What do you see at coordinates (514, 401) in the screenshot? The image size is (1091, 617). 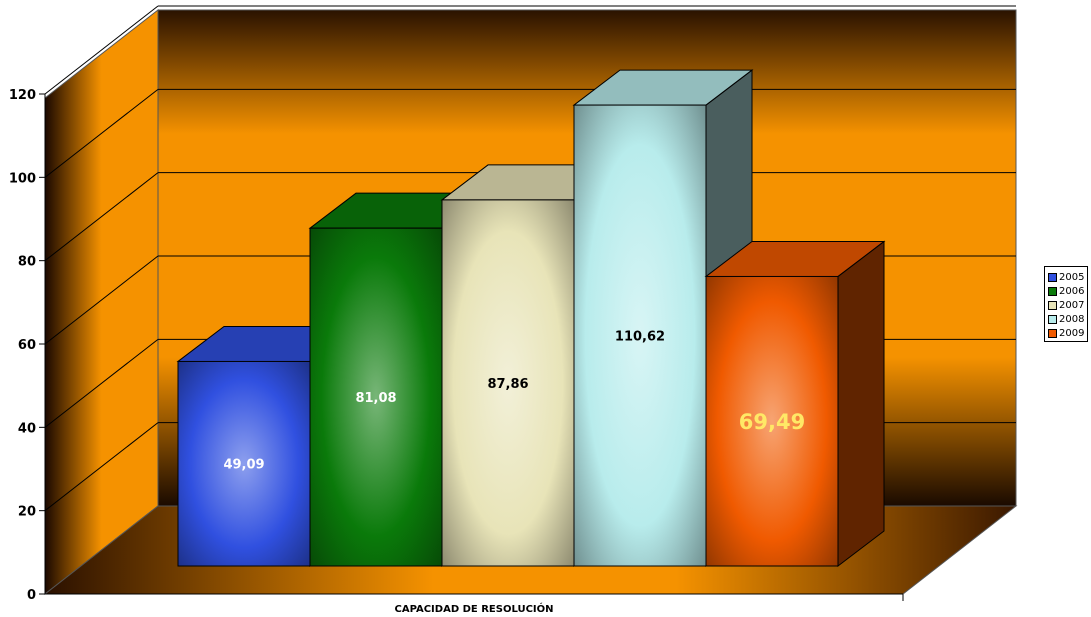 I see `data-labels: 49,09 81,08 87,86 110,62 69,49` at bounding box center [514, 401].